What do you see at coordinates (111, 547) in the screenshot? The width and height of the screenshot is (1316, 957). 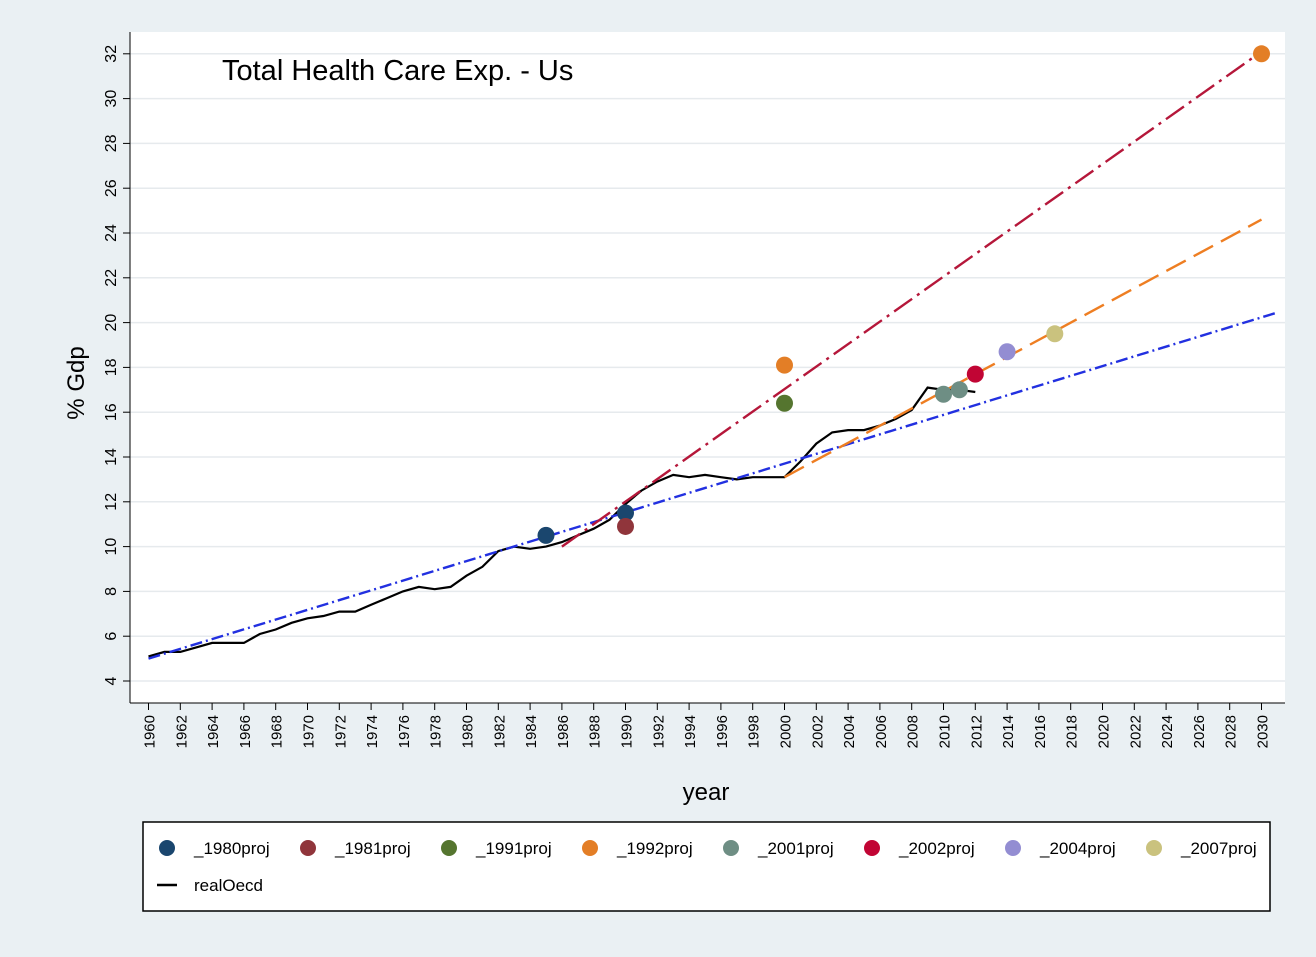 I see `y-tick-label: 10` at bounding box center [111, 547].